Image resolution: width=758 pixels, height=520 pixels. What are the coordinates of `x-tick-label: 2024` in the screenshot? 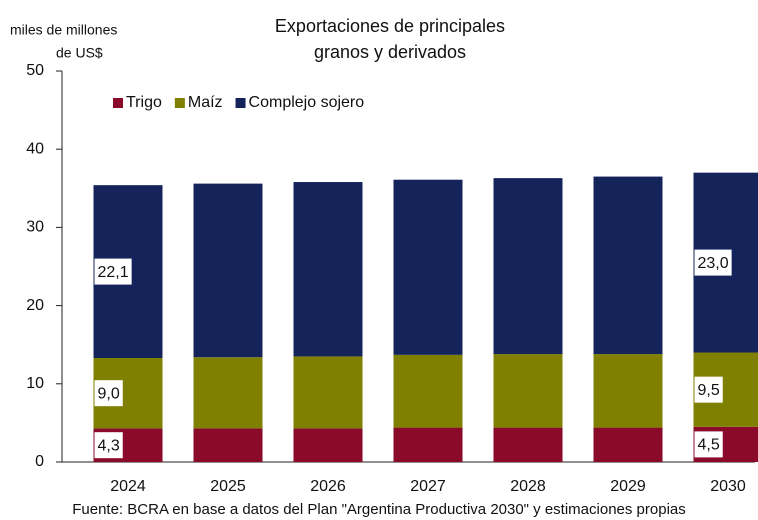 It's located at (128, 486).